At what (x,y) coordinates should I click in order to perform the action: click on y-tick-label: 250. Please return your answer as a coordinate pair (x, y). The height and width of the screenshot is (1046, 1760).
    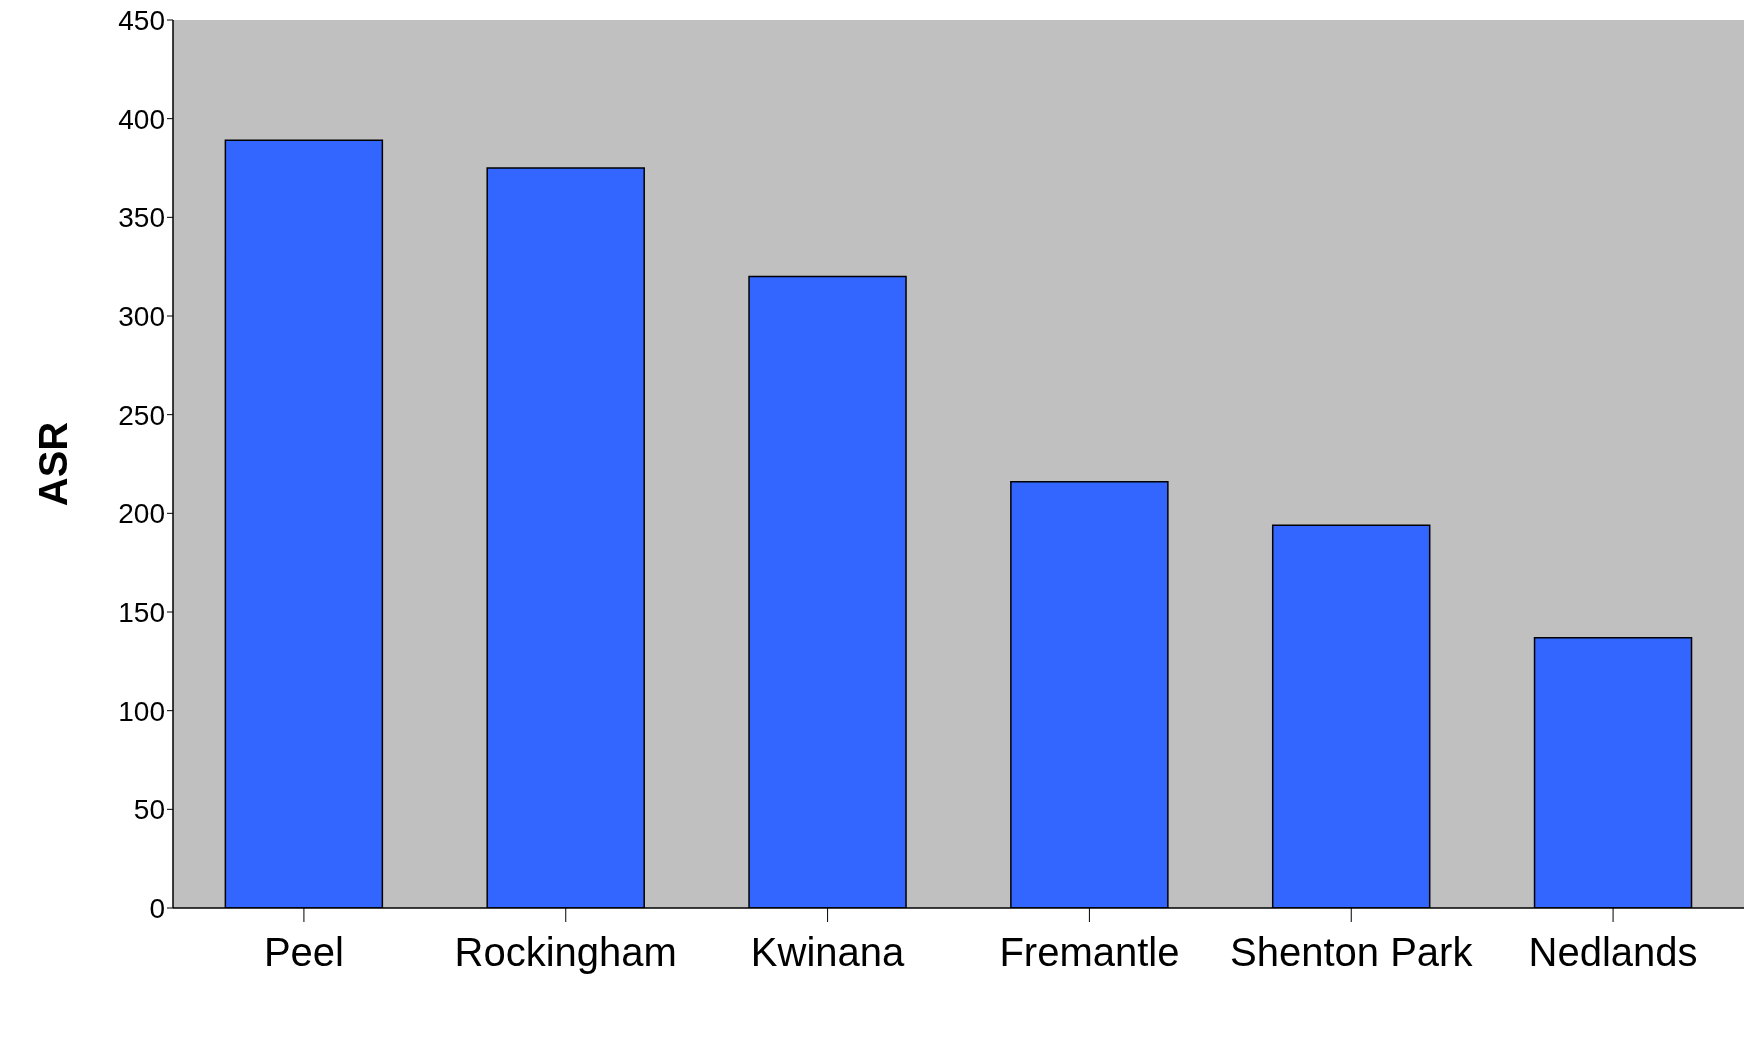
    Looking at the image, I should click on (141, 415).